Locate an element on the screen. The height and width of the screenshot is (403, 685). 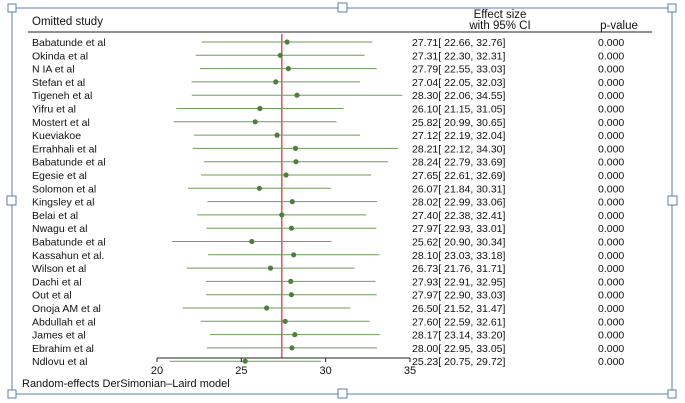
x-tick-label: 20 is located at coordinates (157, 371).